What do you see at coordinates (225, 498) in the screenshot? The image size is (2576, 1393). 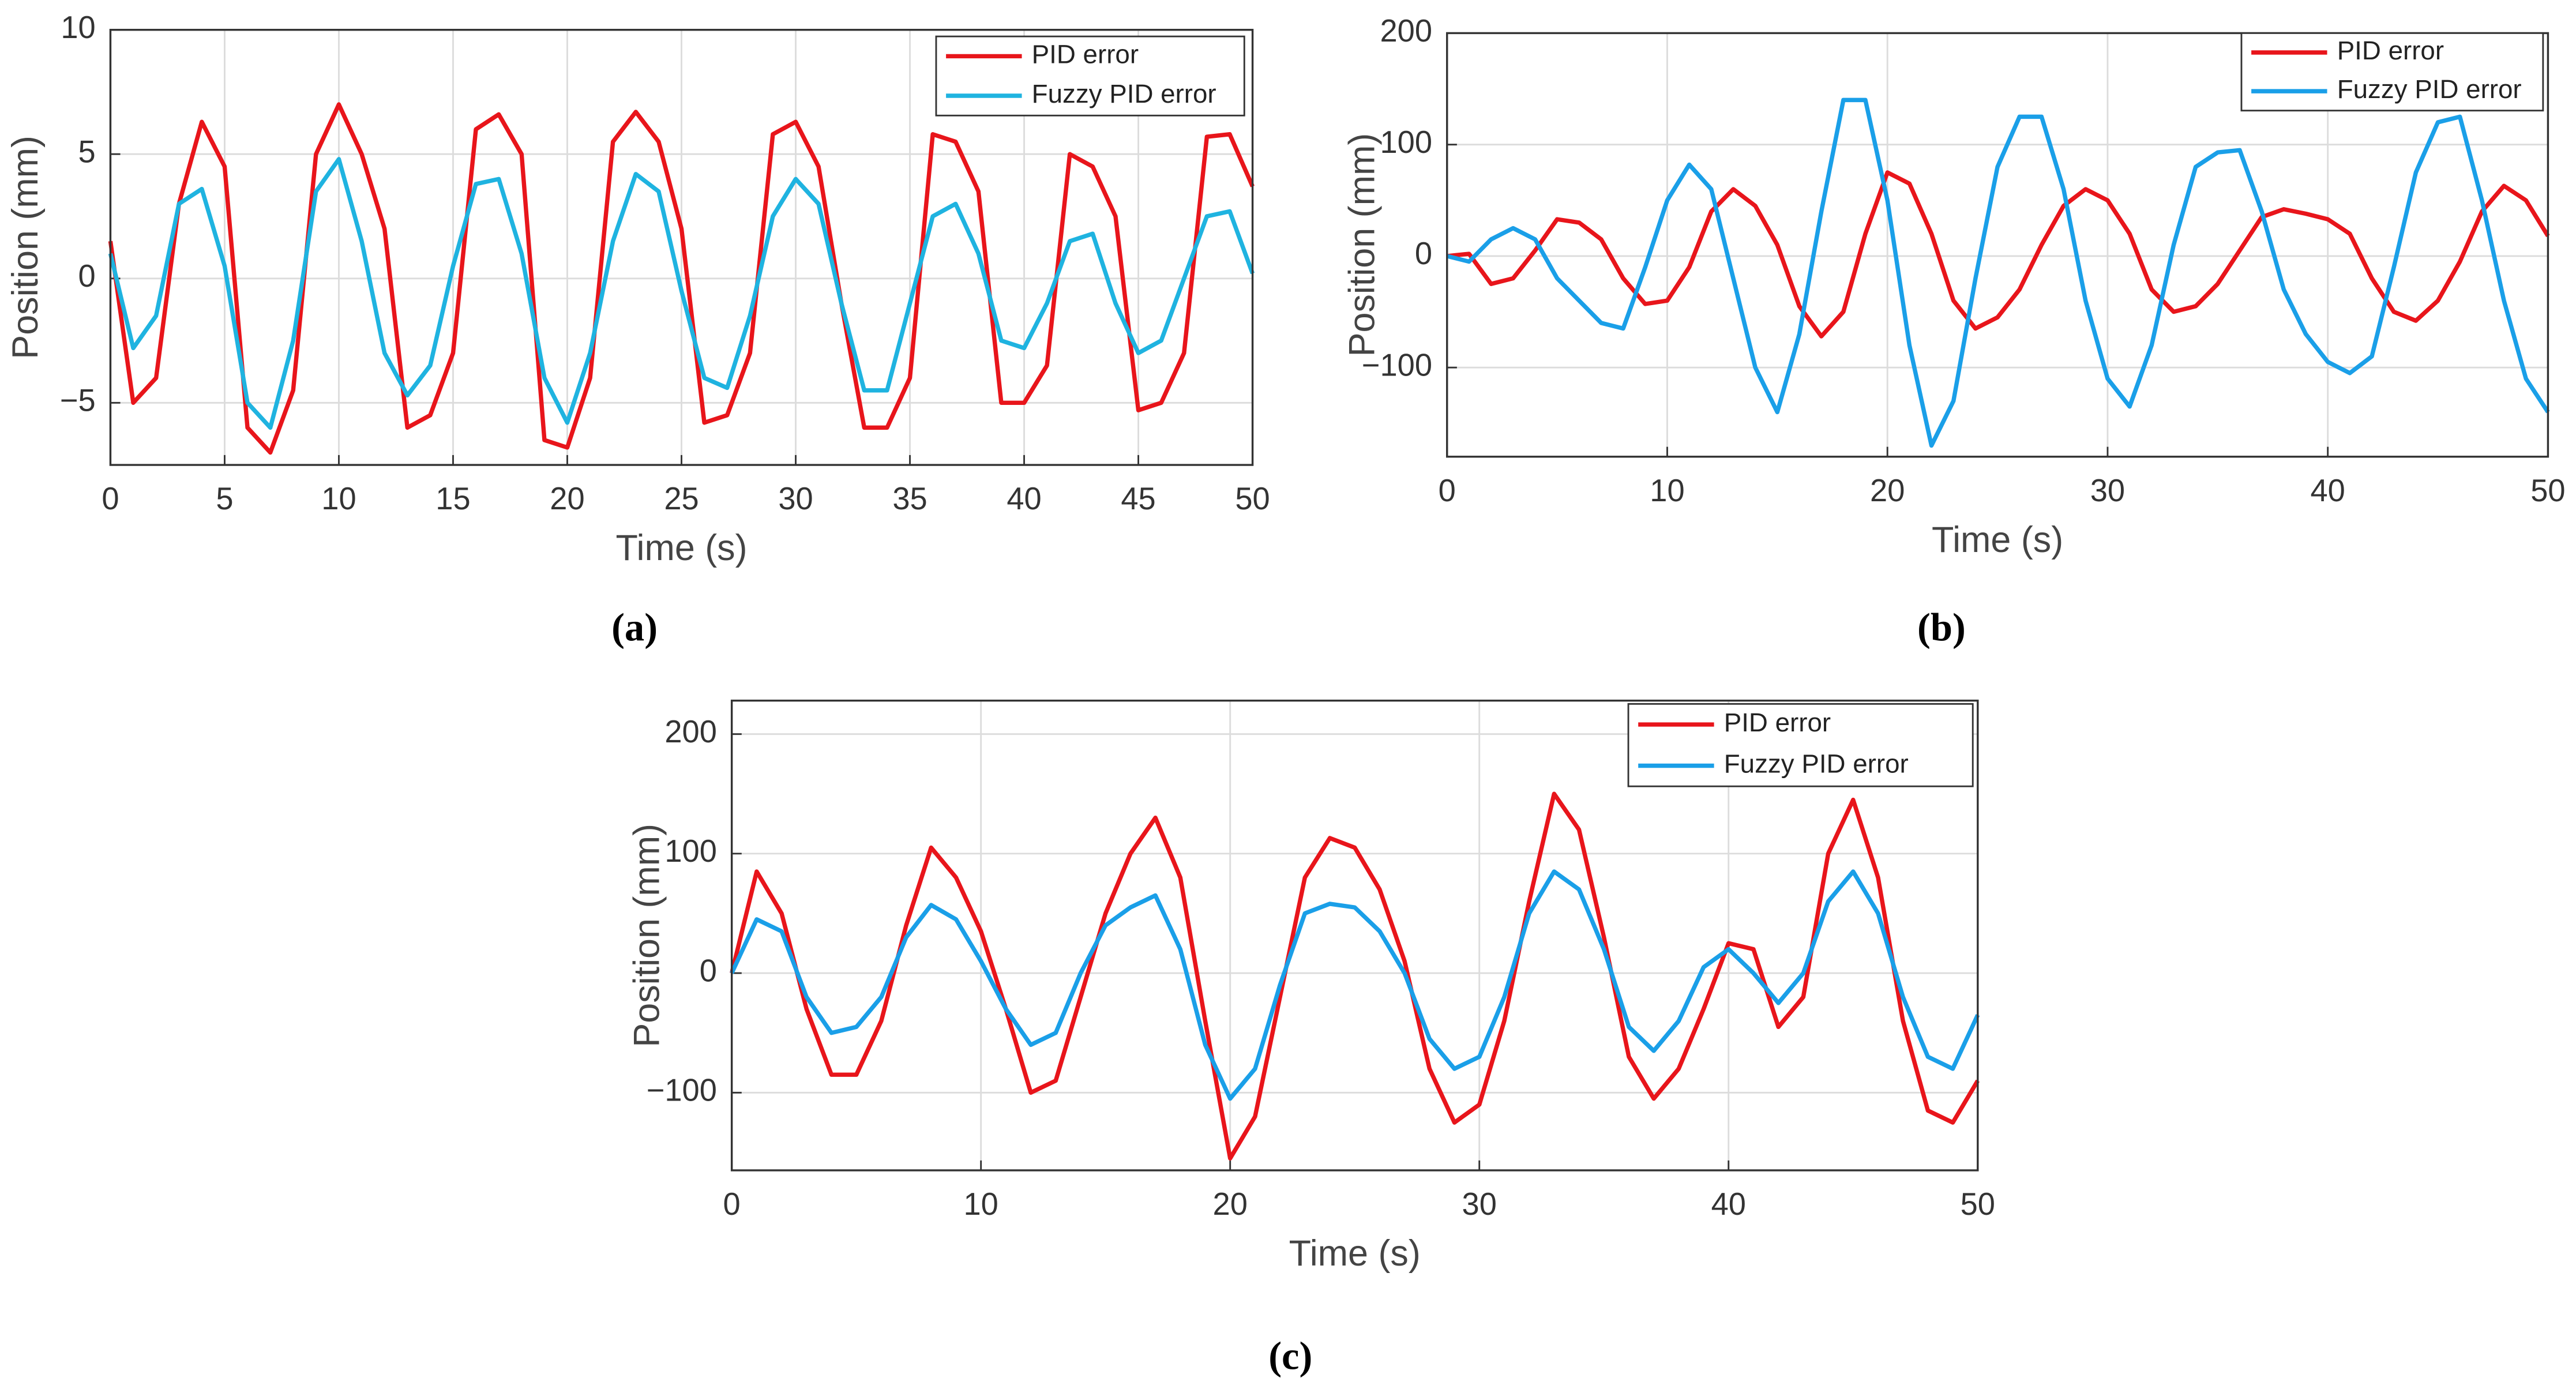 I see `x-tick-label: 5` at bounding box center [225, 498].